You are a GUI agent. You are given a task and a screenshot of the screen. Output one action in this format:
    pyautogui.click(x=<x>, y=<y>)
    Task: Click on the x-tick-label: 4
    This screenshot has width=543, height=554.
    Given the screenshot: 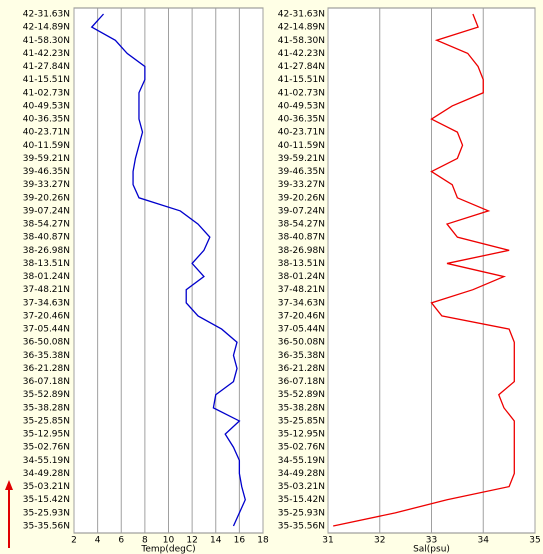 What is the action you would take?
    pyautogui.click(x=98, y=541)
    